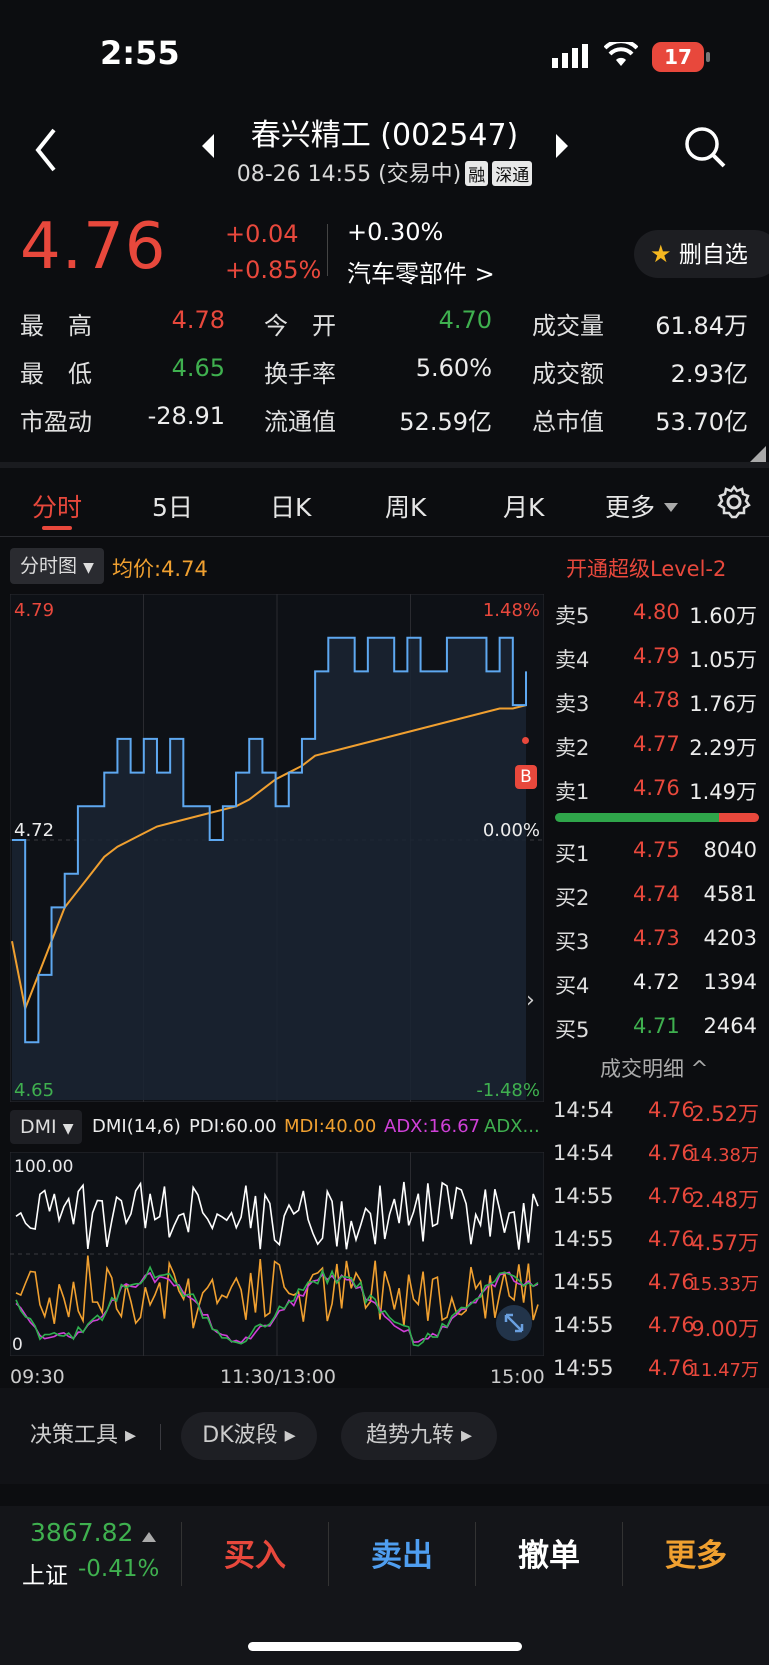 This screenshot has width=769, height=1665. What do you see at coordinates (656, 938) in the screenshot?
I see `bid-row-price: 4.73` at bounding box center [656, 938].